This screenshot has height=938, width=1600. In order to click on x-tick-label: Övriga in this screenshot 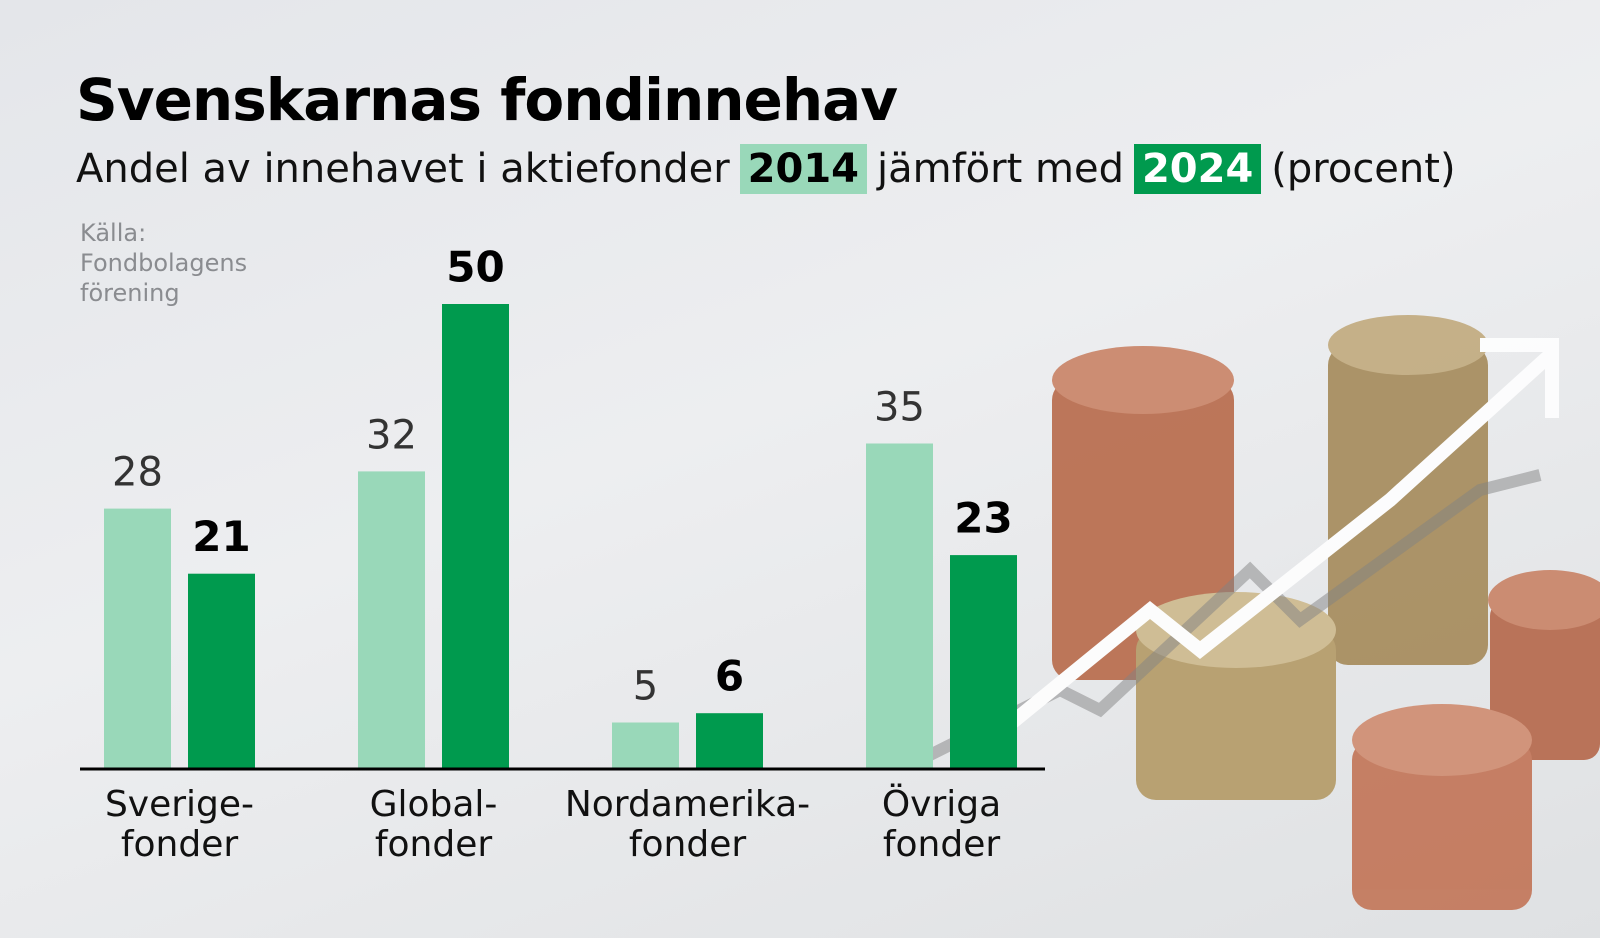, I will do `click(941, 804)`.